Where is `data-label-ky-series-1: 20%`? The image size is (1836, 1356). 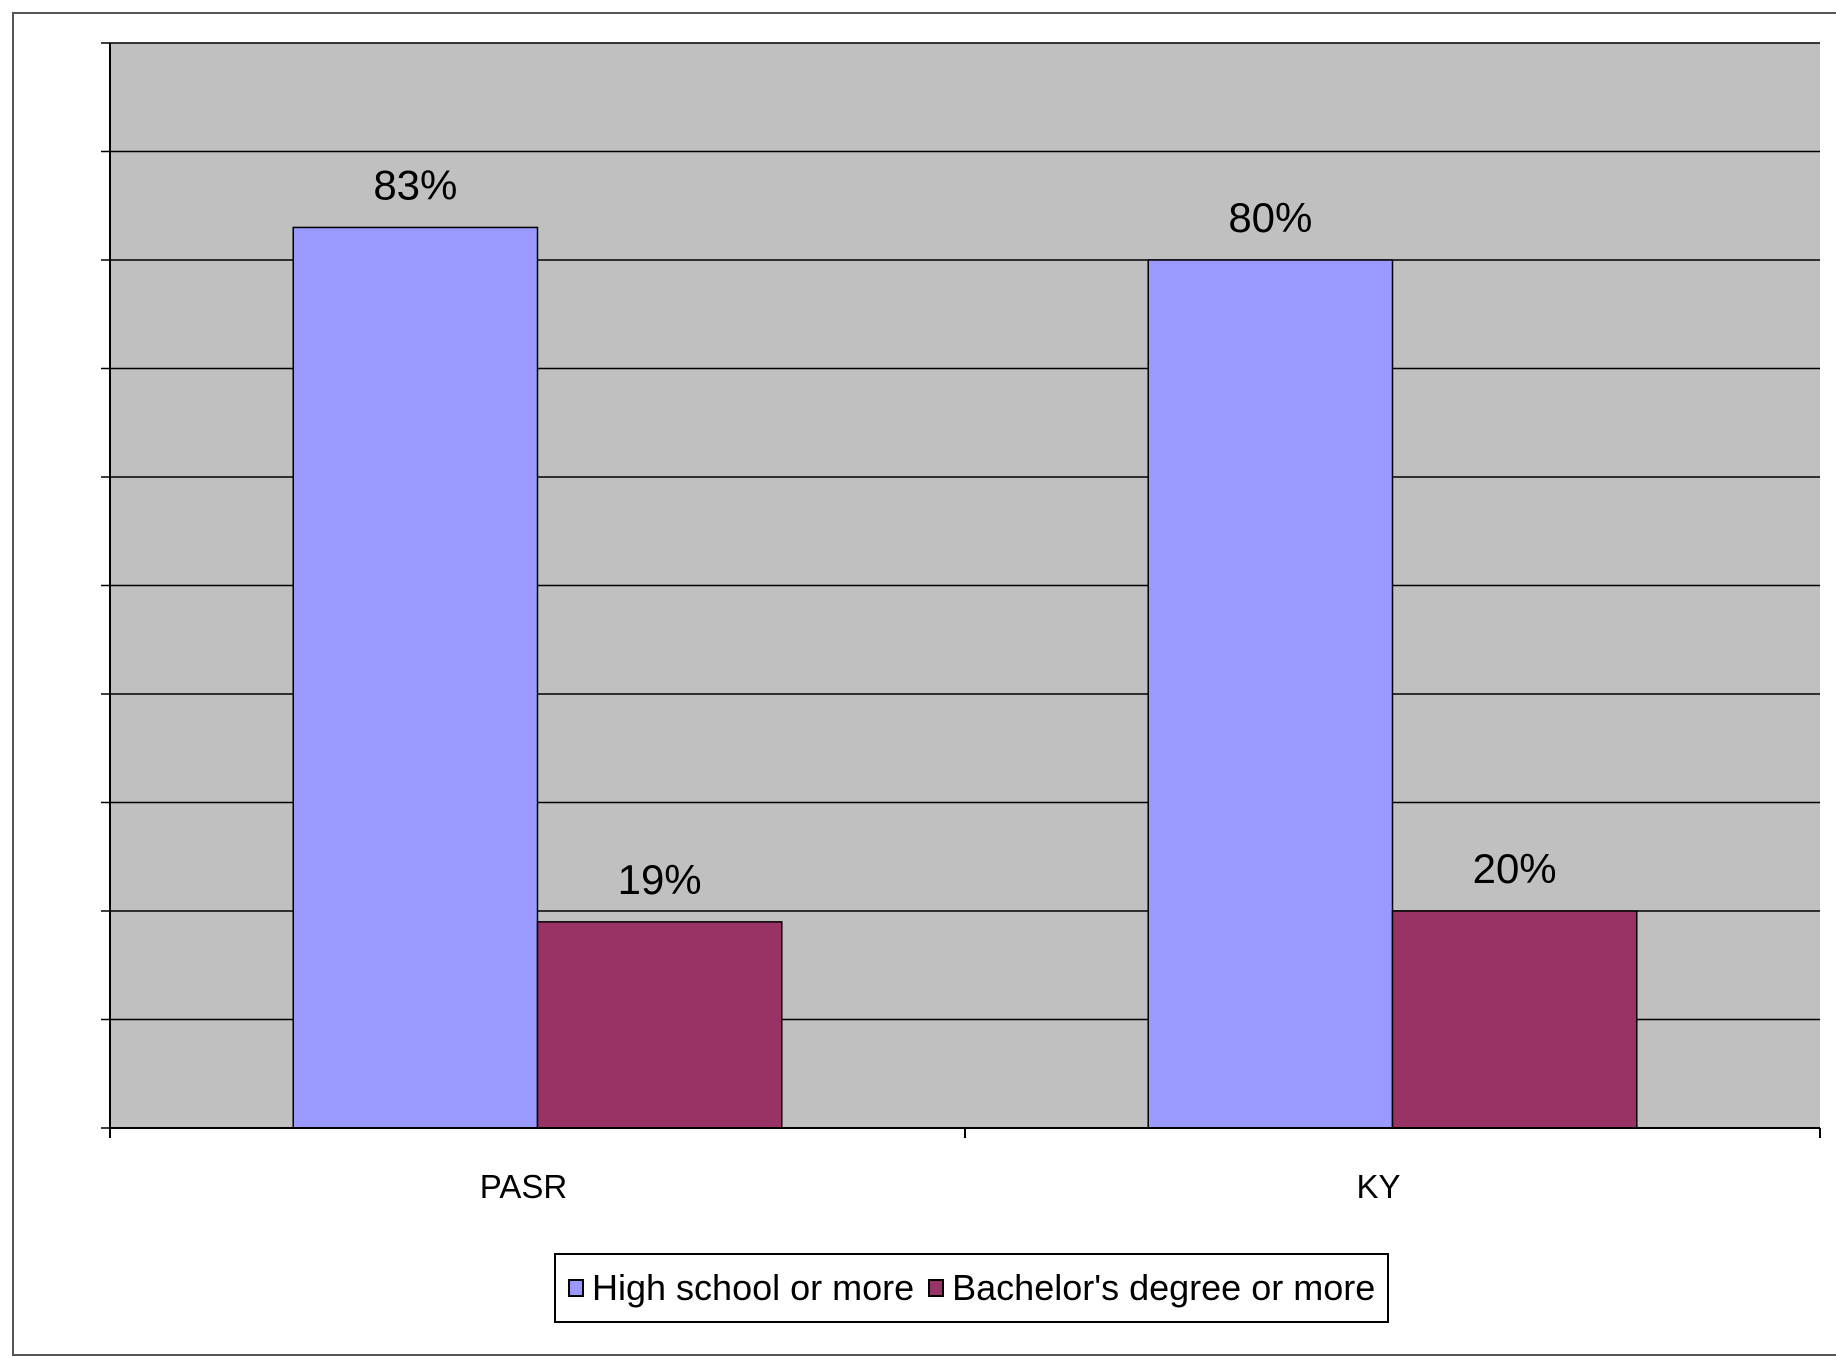
data-label-ky-series-1: 20% is located at coordinates (1515, 868).